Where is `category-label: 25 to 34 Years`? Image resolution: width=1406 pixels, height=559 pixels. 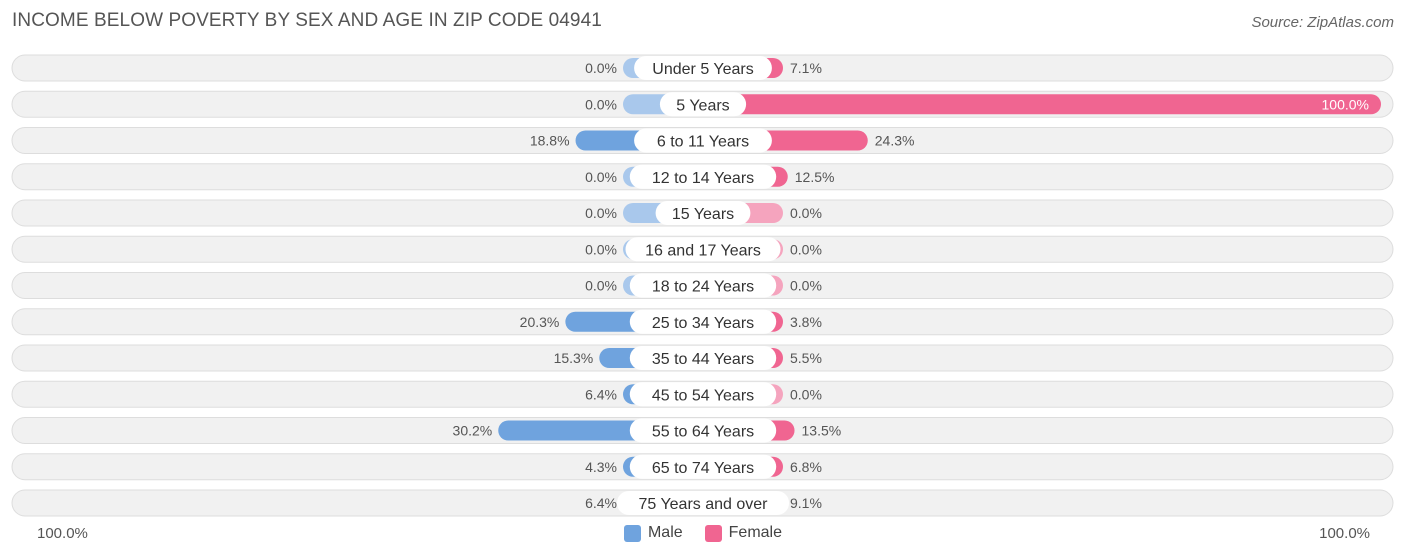
category-label: 25 to 34 Years is located at coordinates (703, 323).